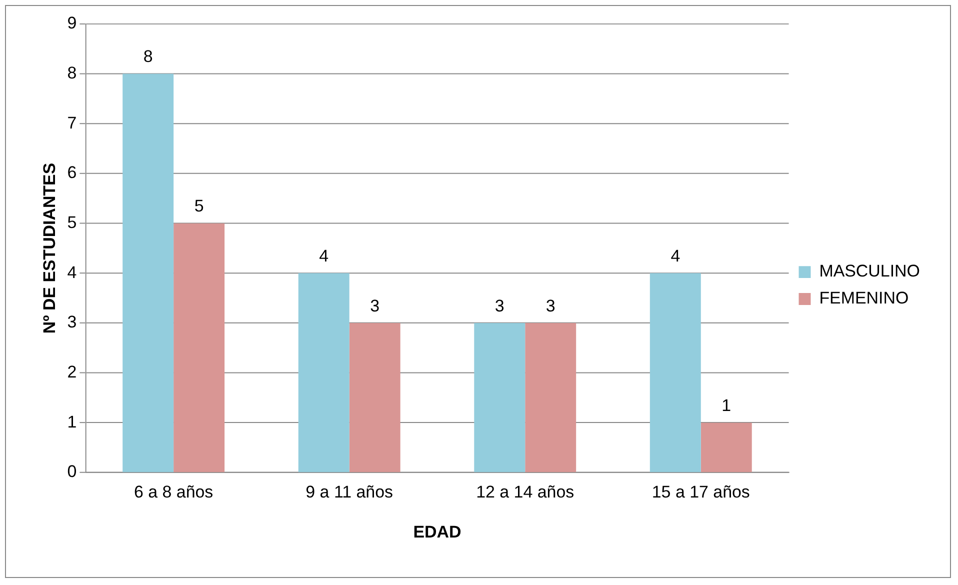 The height and width of the screenshot is (585, 958). Describe the element at coordinates (72, 322) in the screenshot. I see `y-tick-label: 3` at that location.